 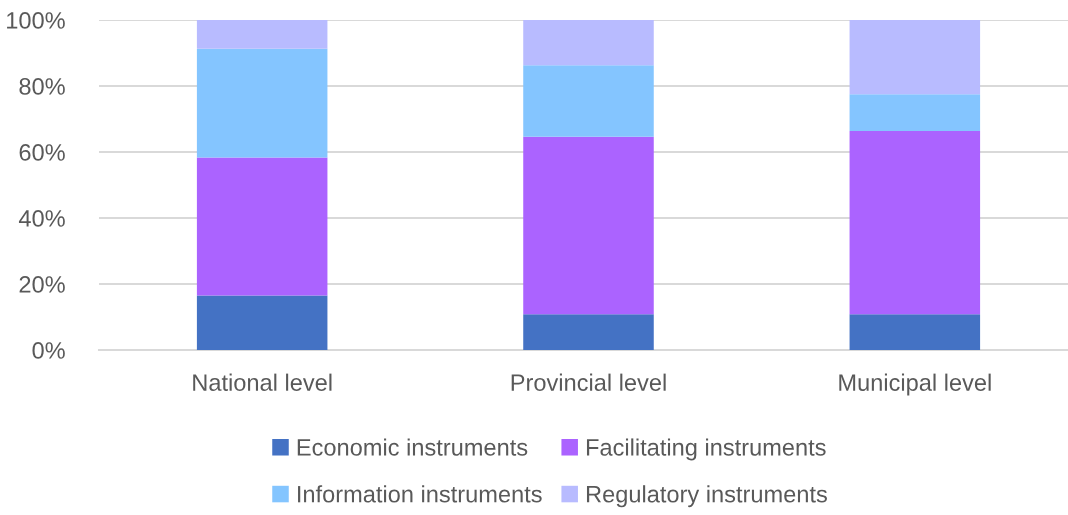 What do you see at coordinates (262, 382) in the screenshot?
I see `x-tick-label: National level` at bounding box center [262, 382].